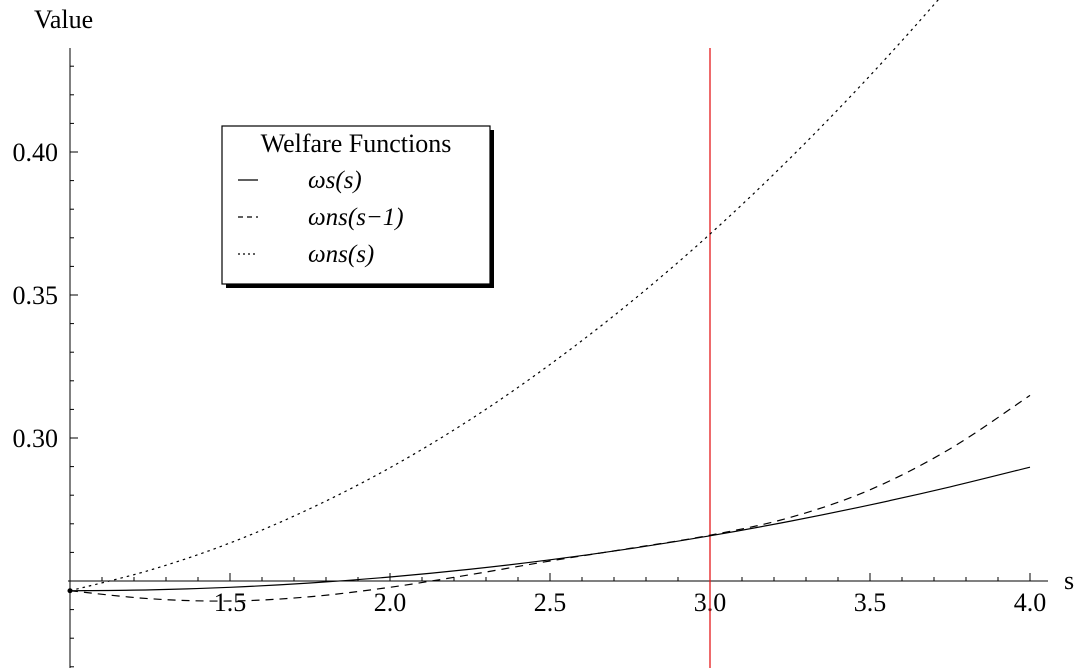  What do you see at coordinates (550, 602) in the screenshot?
I see `x-tick-label: 2.5` at bounding box center [550, 602].